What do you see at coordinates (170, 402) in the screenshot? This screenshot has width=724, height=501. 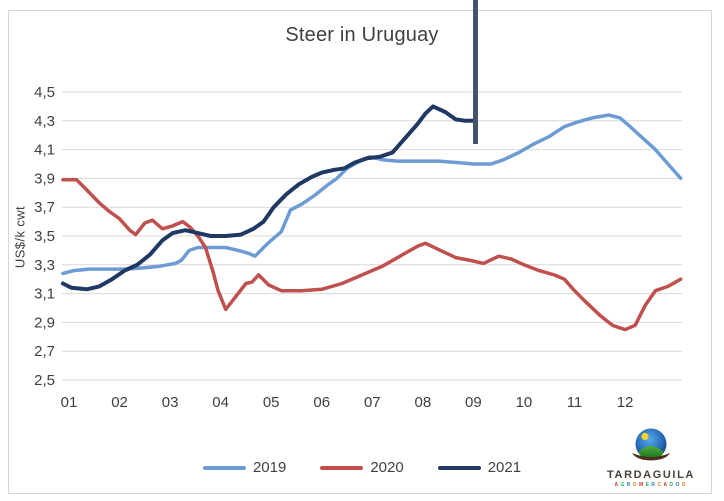 I see `x-tick-label: 03` at bounding box center [170, 402].